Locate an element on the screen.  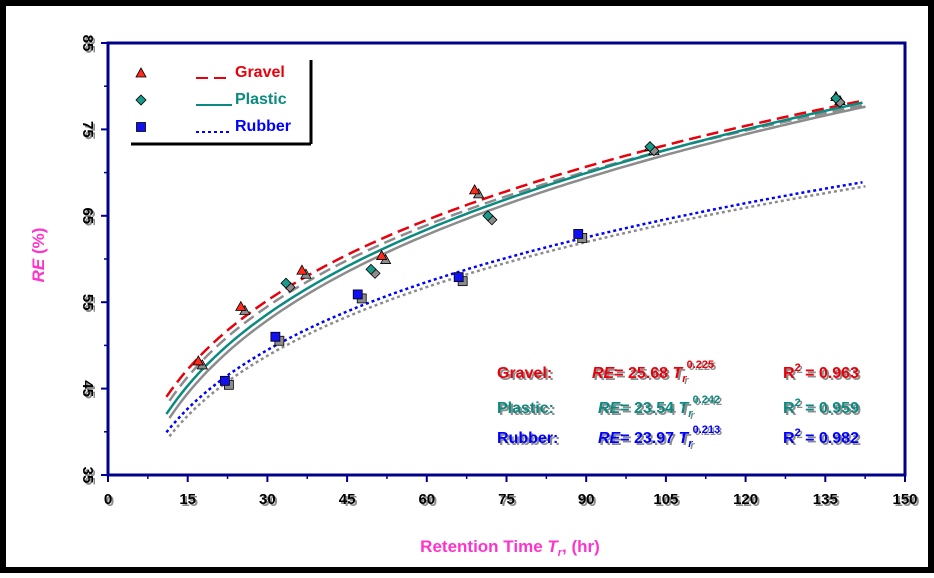
x-tick-label-shadow: 150 is located at coordinates (906, 501).